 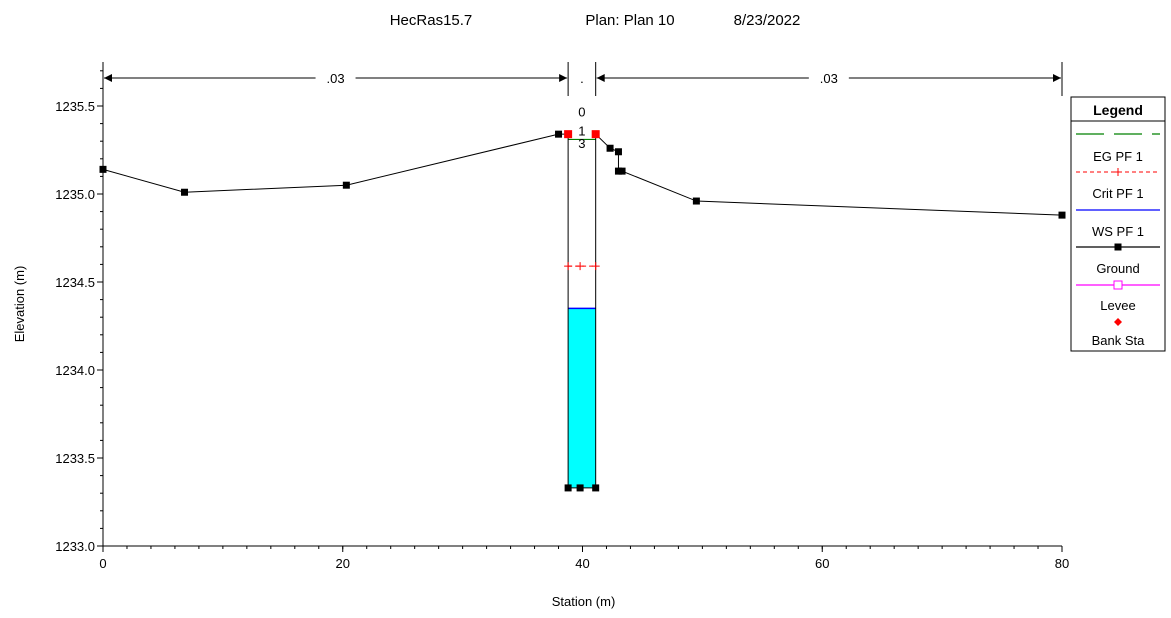 What do you see at coordinates (1117, 268) in the screenshot?
I see `legend-item-label: Ground` at bounding box center [1117, 268].